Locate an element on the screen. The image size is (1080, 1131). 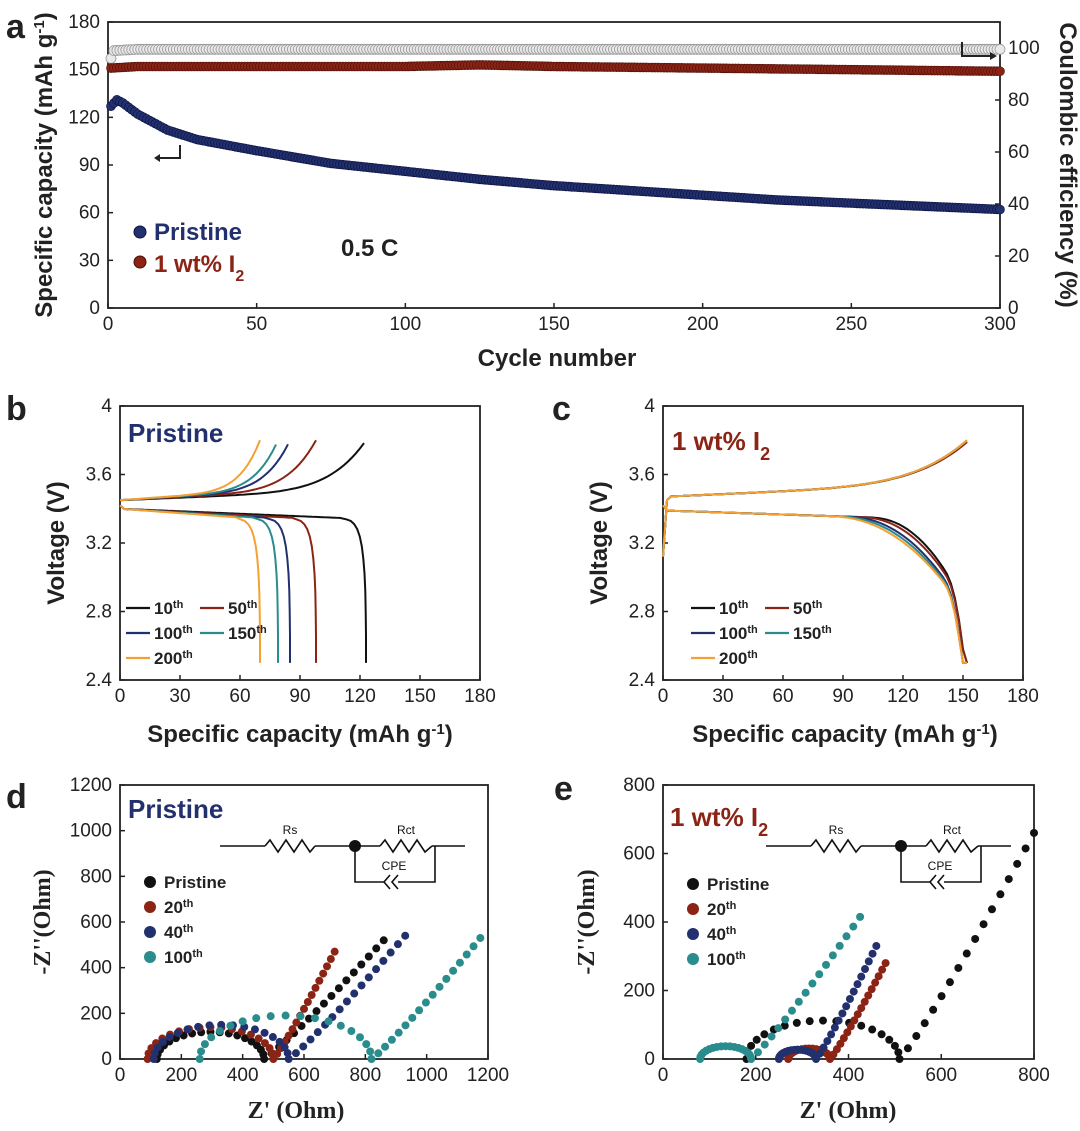
legend-marker-100th is located at coordinates (150, 957).